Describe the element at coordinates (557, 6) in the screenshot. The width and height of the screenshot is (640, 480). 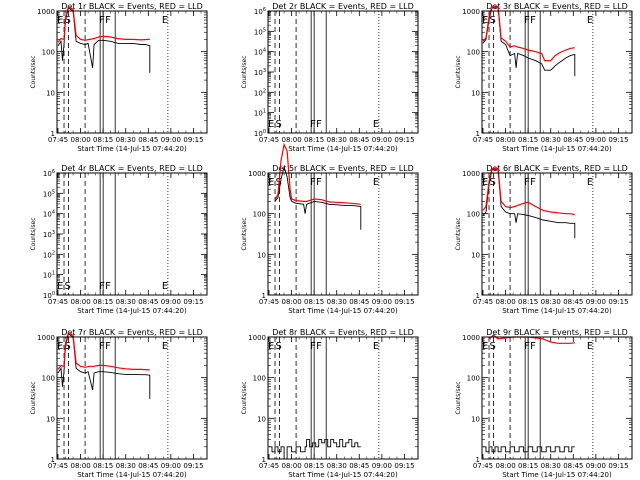
I see `chart-title: Det 3r BLACK = Events, RED = LLD` at that location.